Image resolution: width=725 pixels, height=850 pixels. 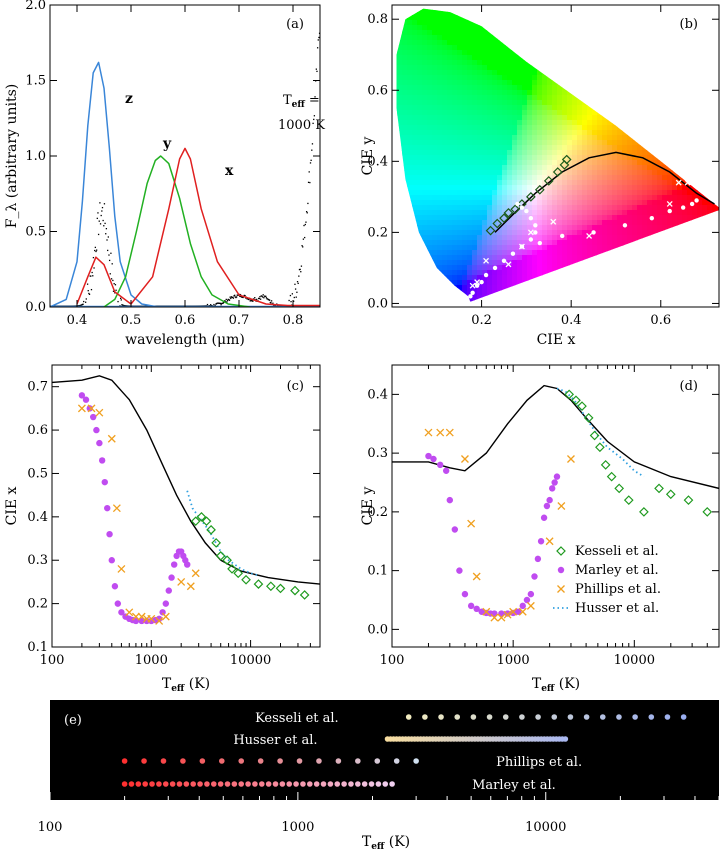 I want to click on y-tick-label: 2.0, so click(x=35, y=6).